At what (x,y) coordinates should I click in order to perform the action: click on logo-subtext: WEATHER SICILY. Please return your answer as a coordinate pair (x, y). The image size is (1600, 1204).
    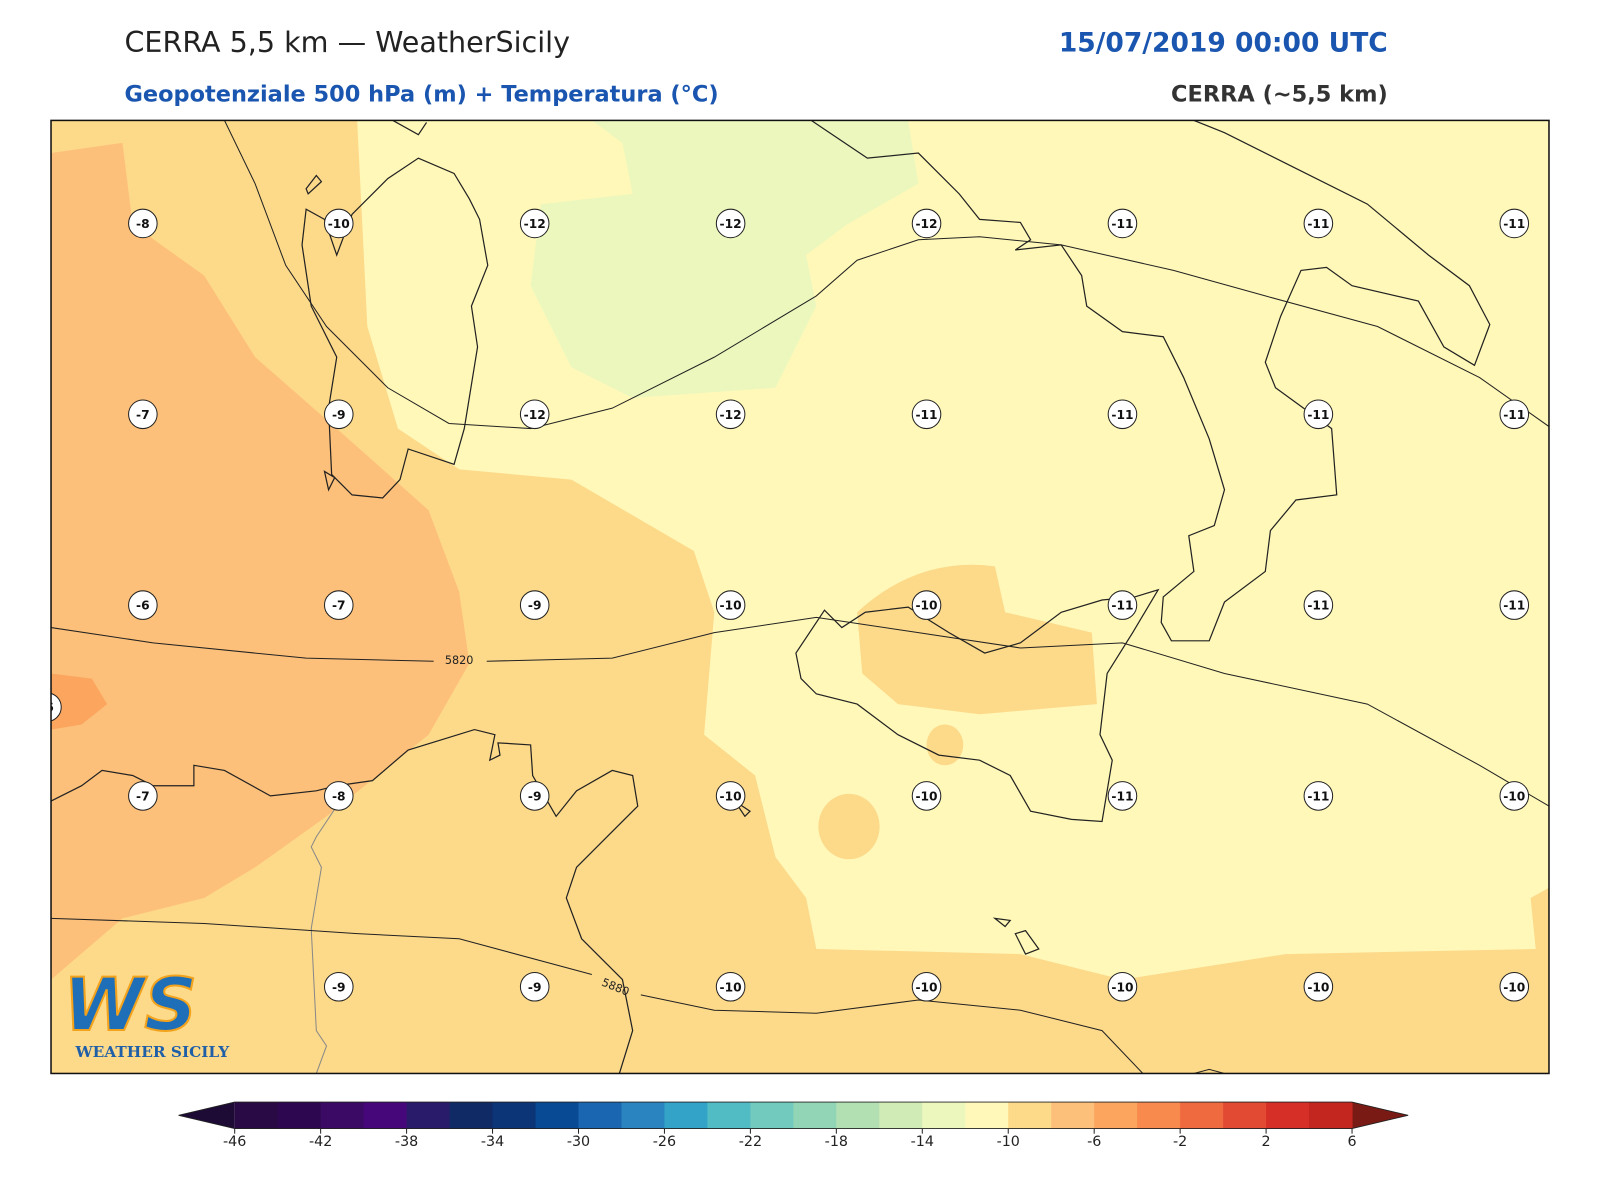
    Looking at the image, I should click on (153, 1052).